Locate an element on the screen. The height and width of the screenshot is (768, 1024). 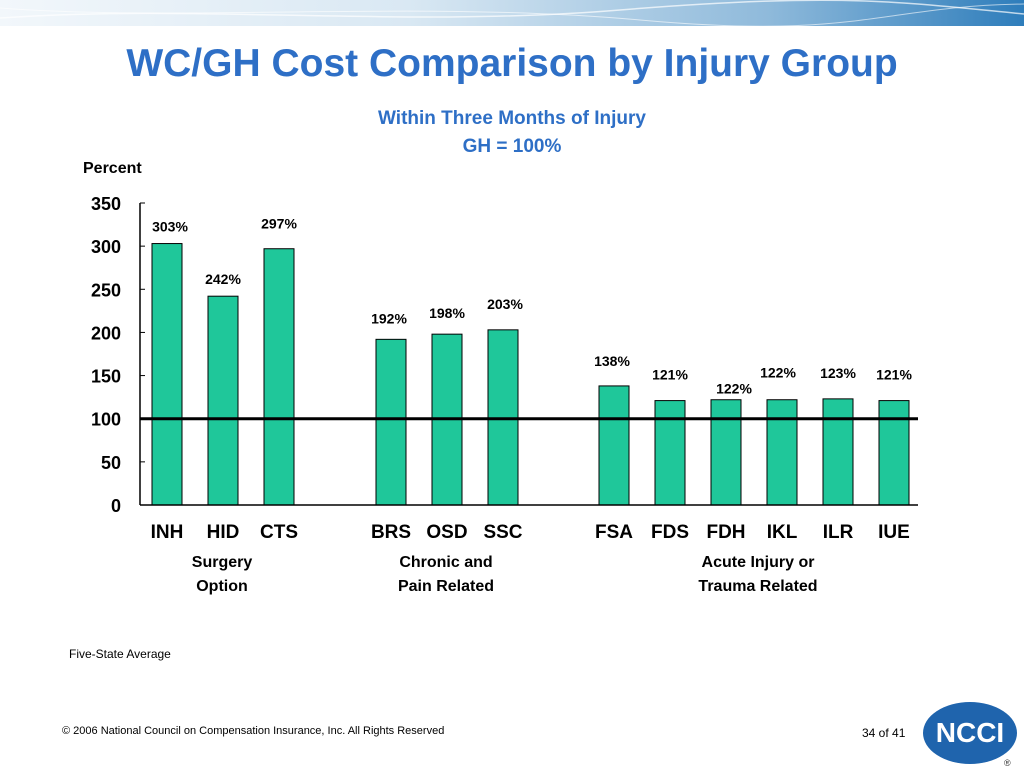
group-label-line1: Chronic and is located at coordinates (445, 562).